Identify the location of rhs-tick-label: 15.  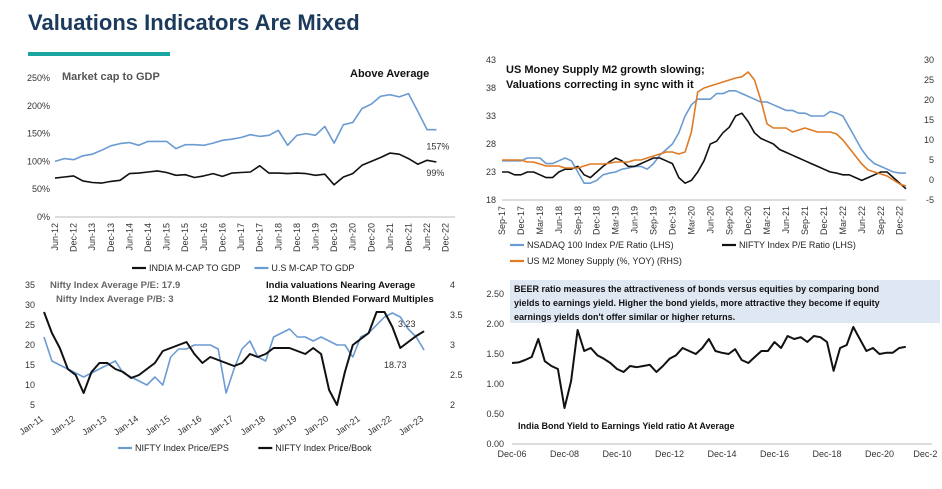
(929, 120).